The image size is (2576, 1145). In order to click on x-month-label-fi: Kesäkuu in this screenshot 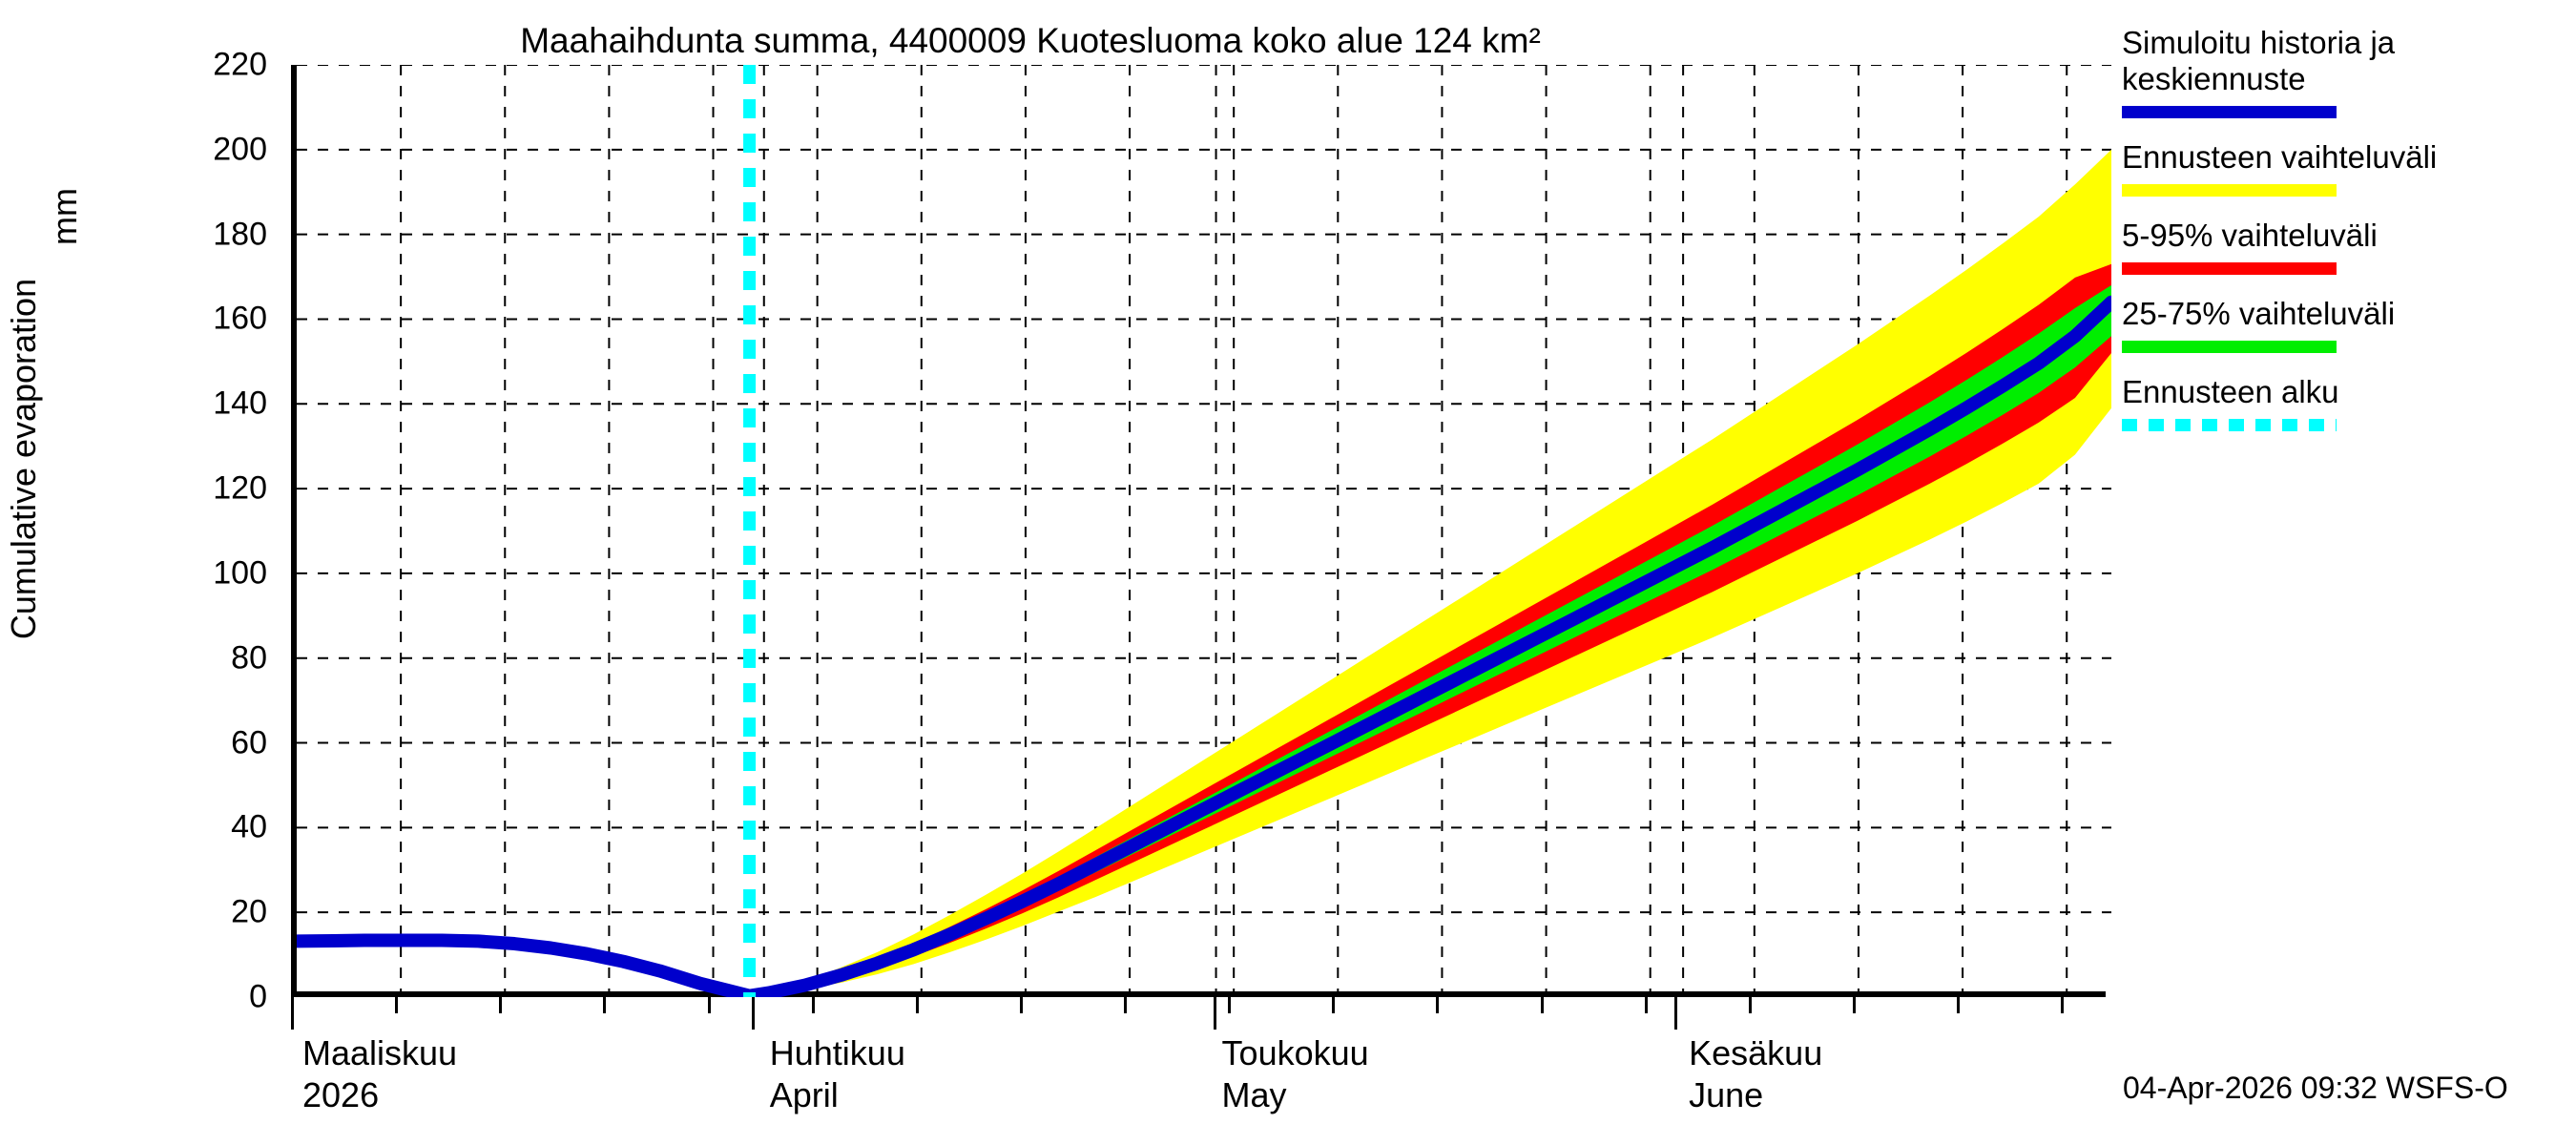, I will do `click(1756, 1052)`.